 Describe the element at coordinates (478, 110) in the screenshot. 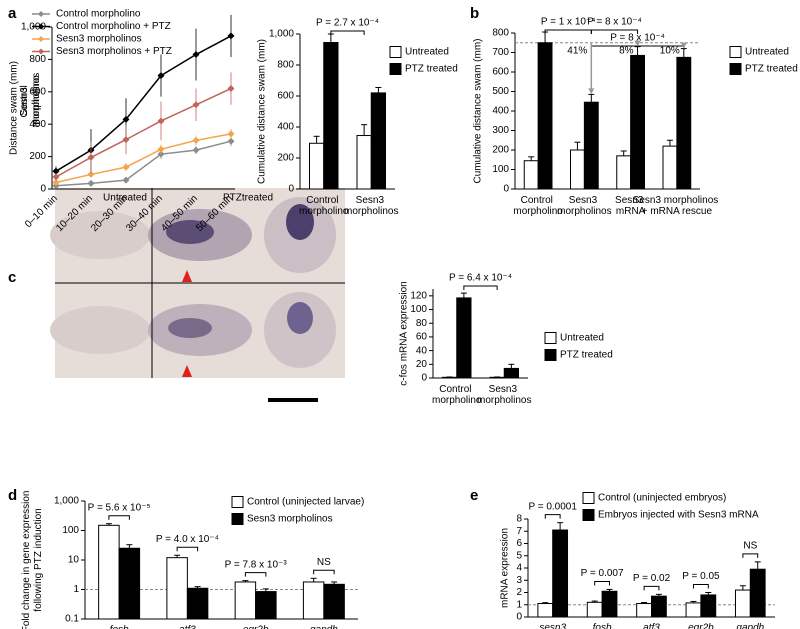

I see `y-axis-label: Cumulative distance swam (mm)` at that location.